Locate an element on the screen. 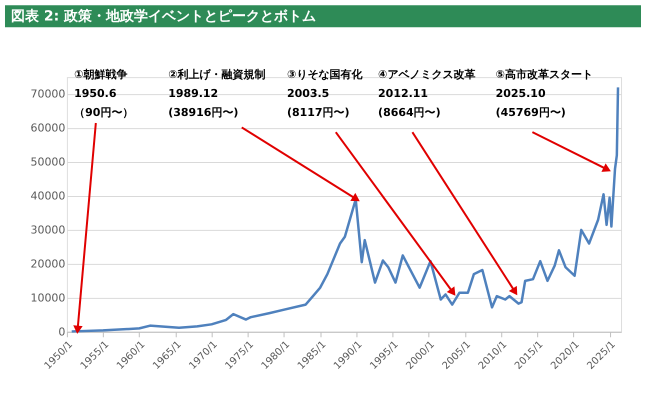 The image size is (646, 395). y-tick-label: 20000 is located at coordinates (48, 263).